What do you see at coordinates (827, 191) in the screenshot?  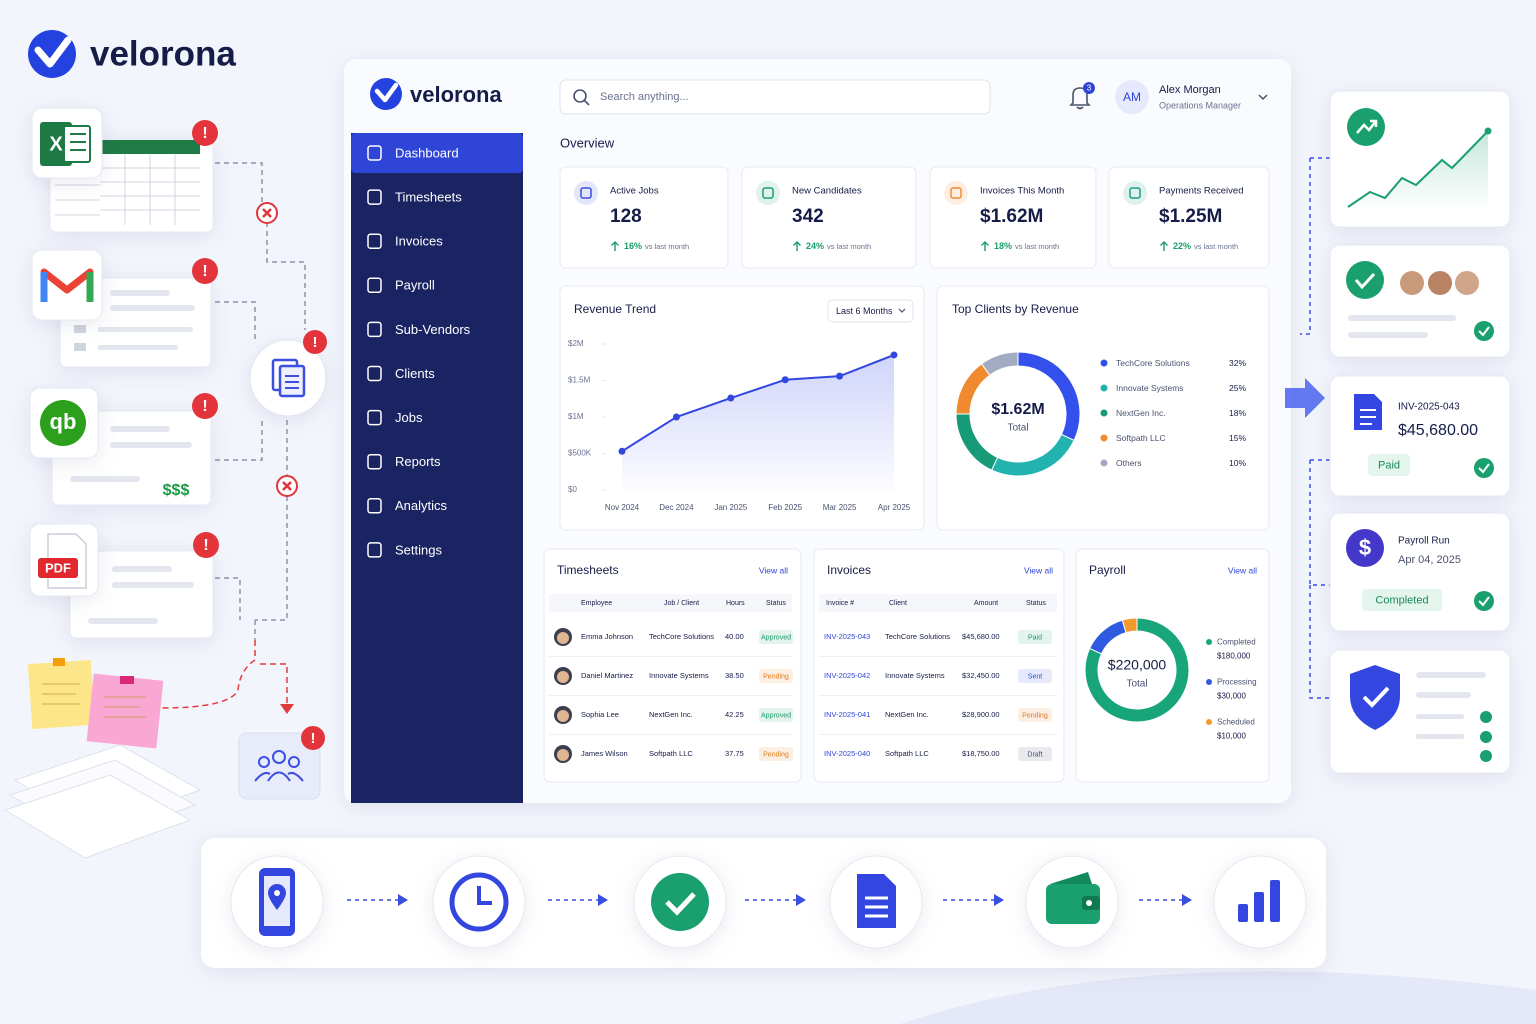 I see `kpi-label: New Candidates` at bounding box center [827, 191].